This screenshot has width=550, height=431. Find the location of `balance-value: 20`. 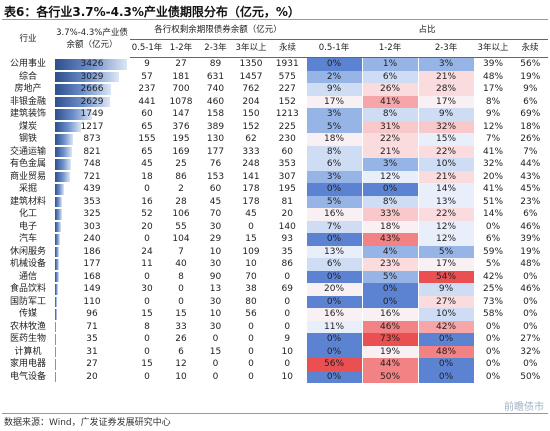

balance-value: 20 is located at coordinates (92, 376).